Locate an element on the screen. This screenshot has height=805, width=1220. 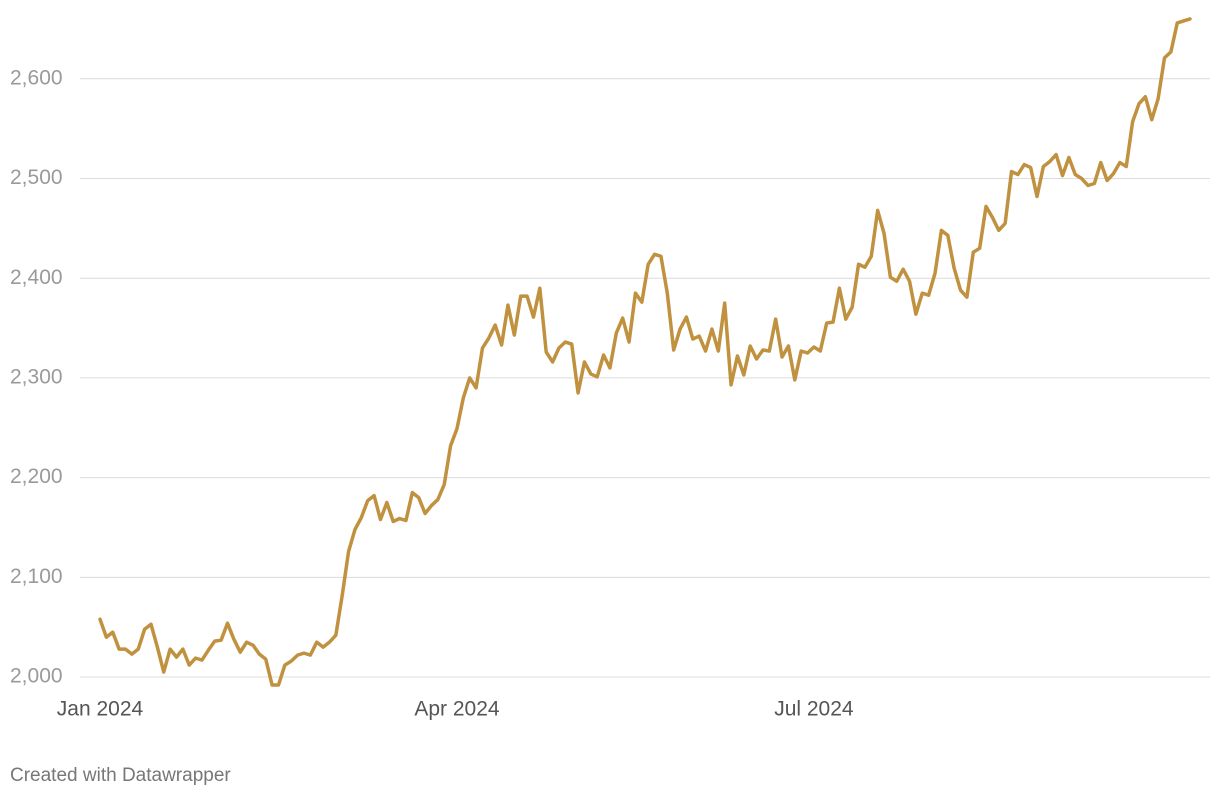
y-tick-label: 2,500 is located at coordinates (36, 177).